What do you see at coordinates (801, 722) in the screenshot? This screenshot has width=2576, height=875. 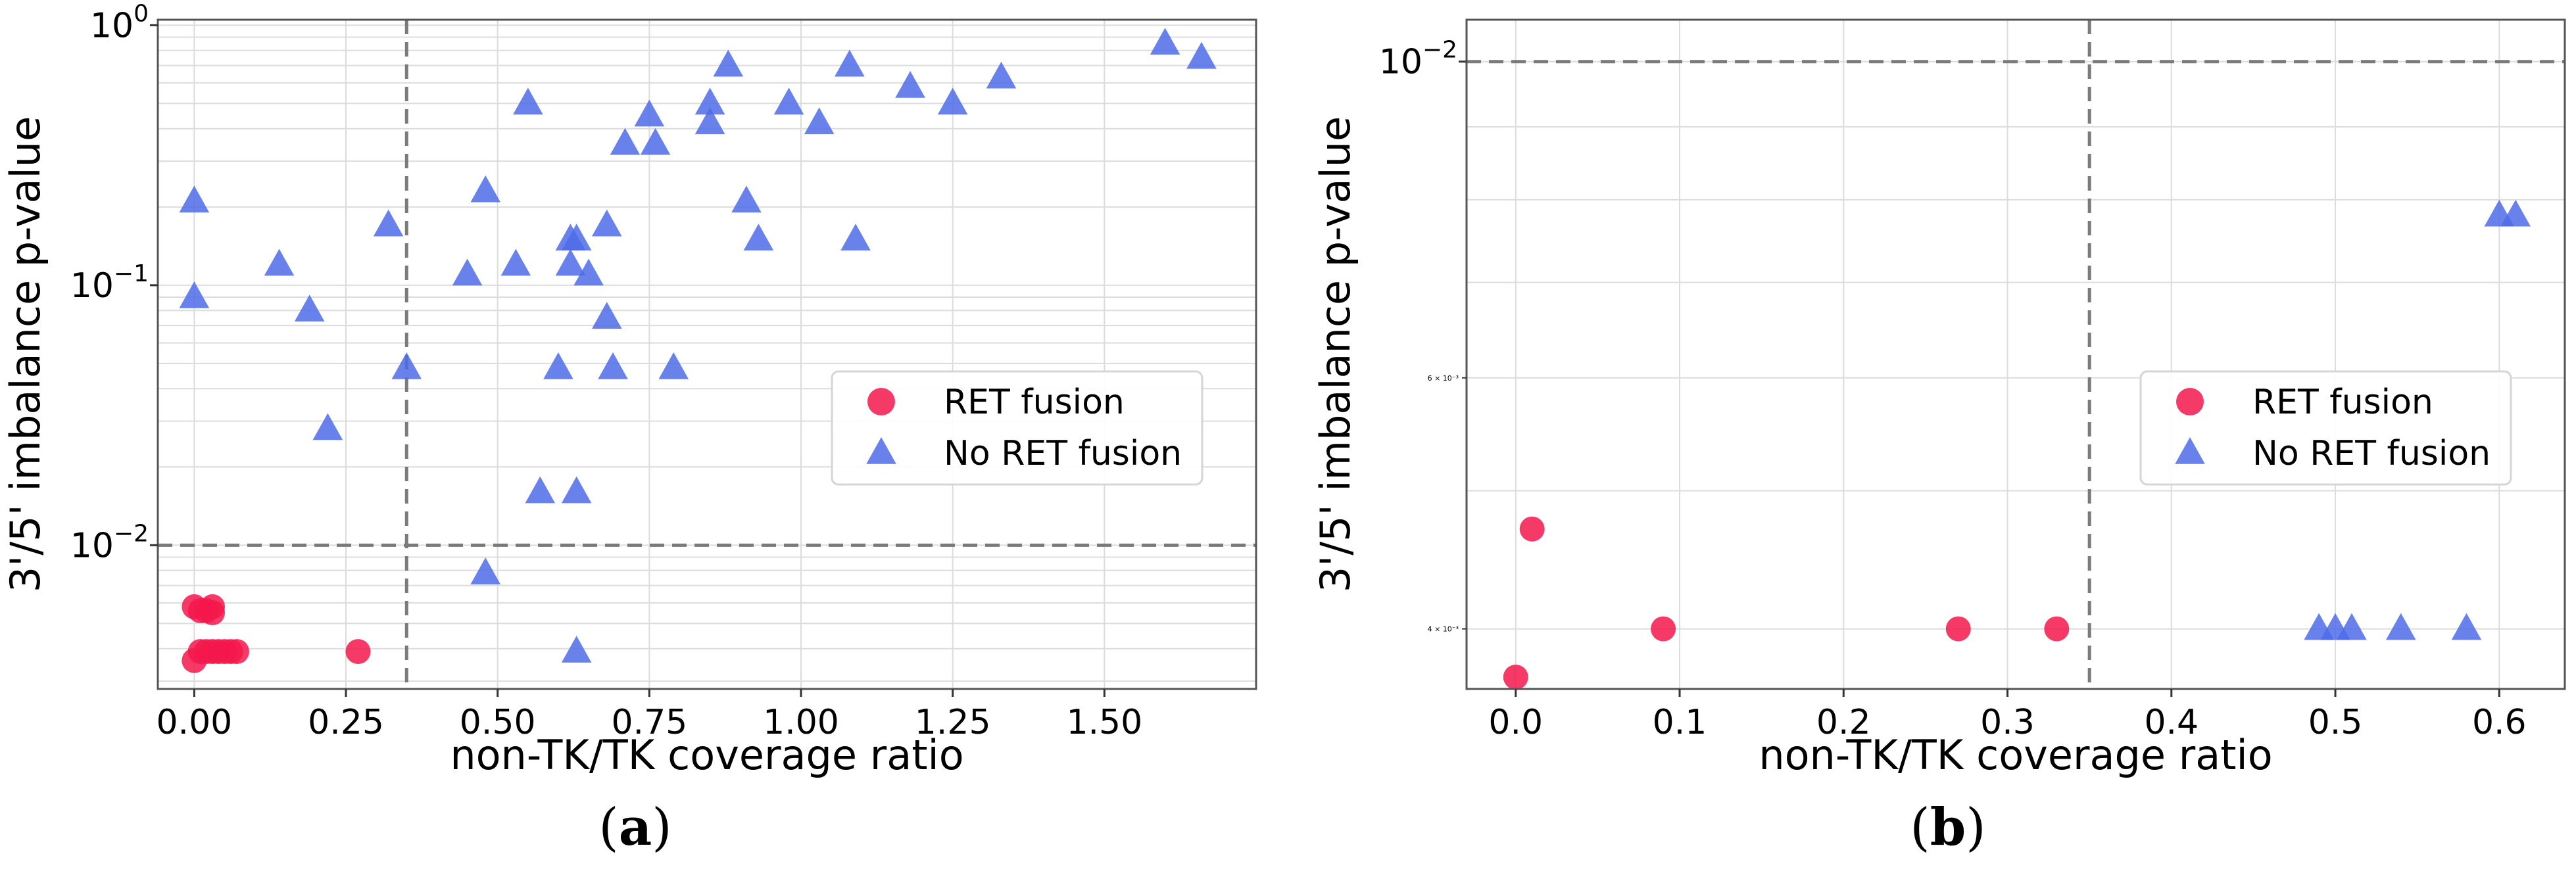 I see `x-tick-label: 1.00` at bounding box center [801, 722].